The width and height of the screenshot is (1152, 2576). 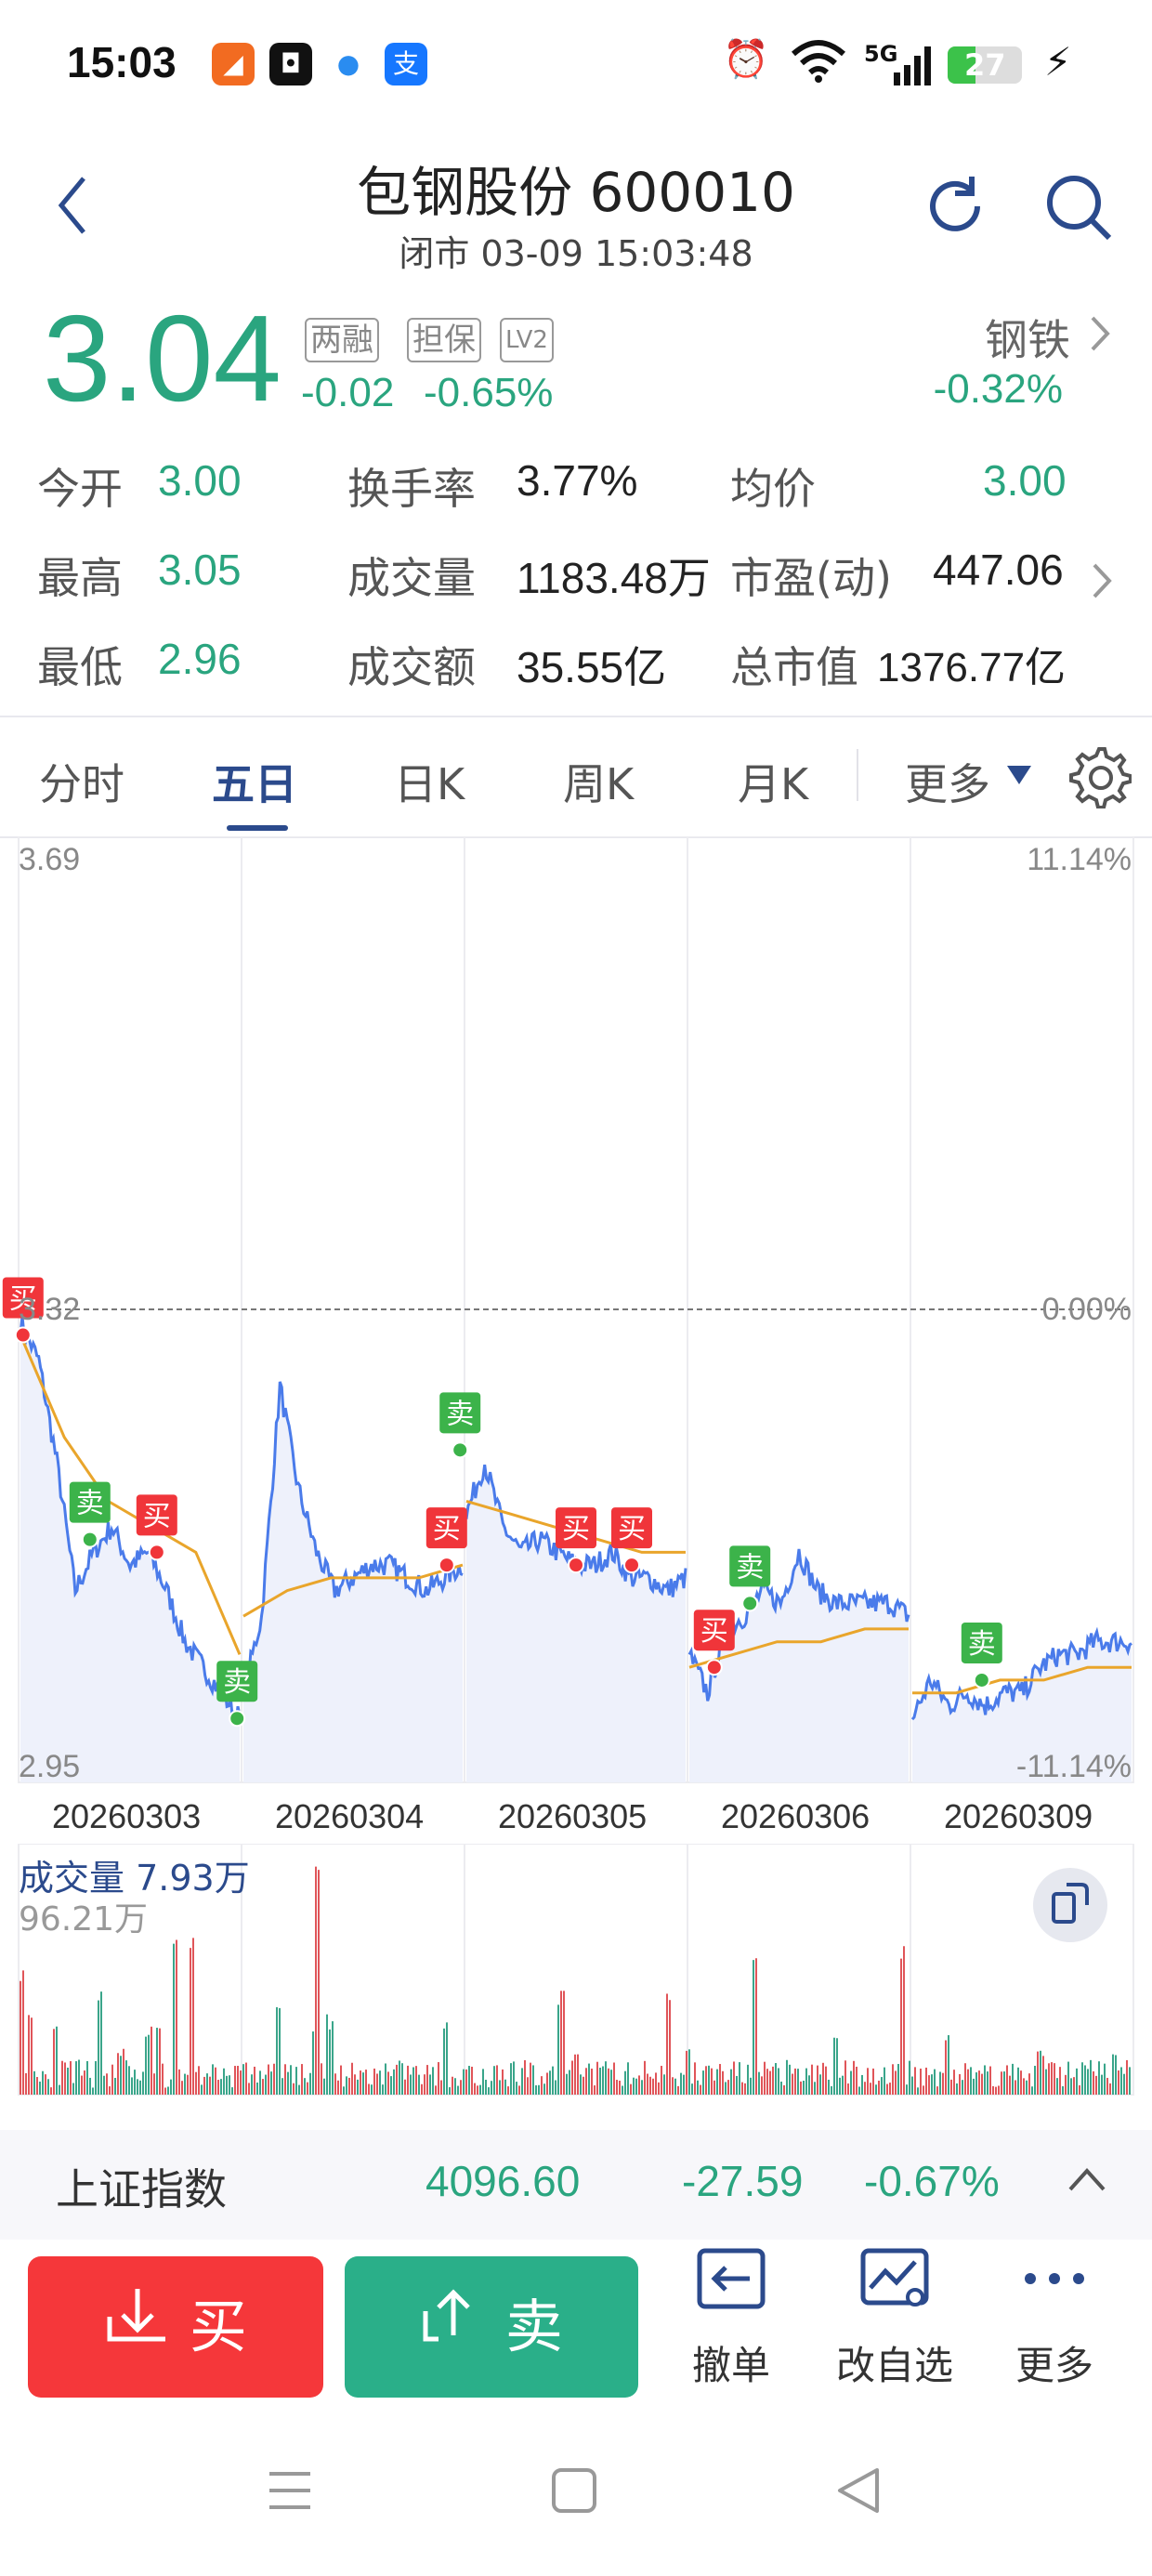 What do you see at coordinates (1087, 2181) in the screenshot?
I see `chevron-up-icon` at bounding box center [1087, 2181].